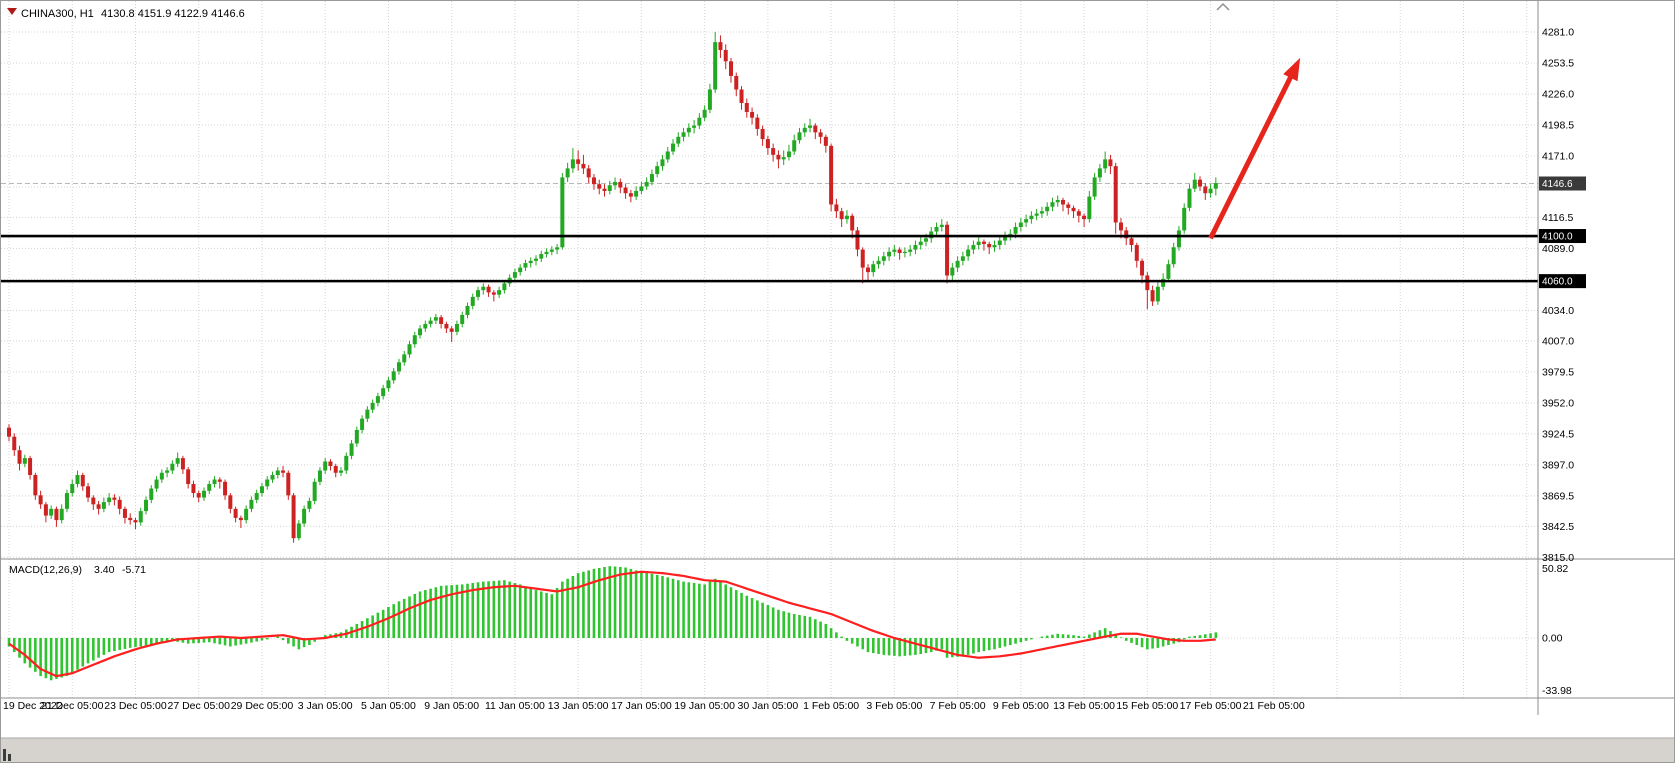 This screenshot has height=763, width=1675. Describe the element at coordinates (72, 706) in the screenshot. I see `time-label: 21 Dec 05:00` at that location.